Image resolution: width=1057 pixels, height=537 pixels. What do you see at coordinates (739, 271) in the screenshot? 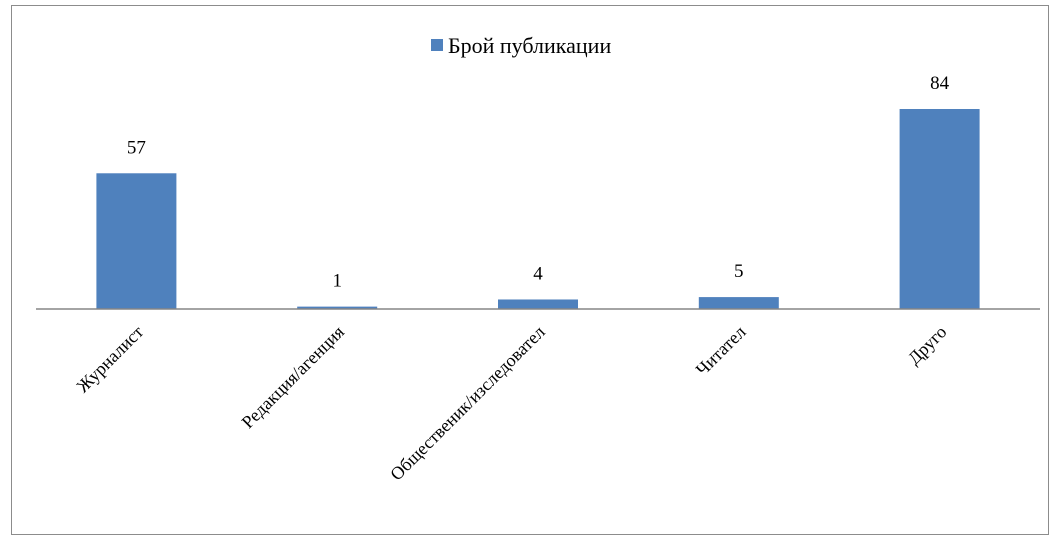
I see `data-label-3: 5` at bounding box center [739, 271].